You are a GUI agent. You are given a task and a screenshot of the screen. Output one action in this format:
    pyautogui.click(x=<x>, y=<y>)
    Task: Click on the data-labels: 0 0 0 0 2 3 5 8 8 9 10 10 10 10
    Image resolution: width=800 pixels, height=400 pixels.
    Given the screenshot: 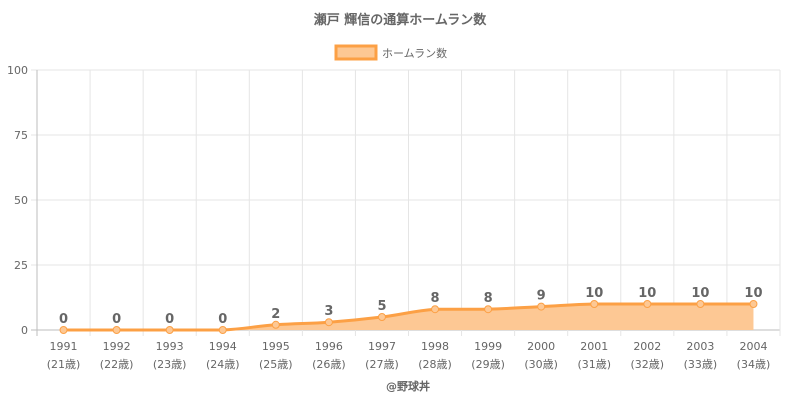 What is the action you would take?
    pyautogui.click(x=410, y=306)
    